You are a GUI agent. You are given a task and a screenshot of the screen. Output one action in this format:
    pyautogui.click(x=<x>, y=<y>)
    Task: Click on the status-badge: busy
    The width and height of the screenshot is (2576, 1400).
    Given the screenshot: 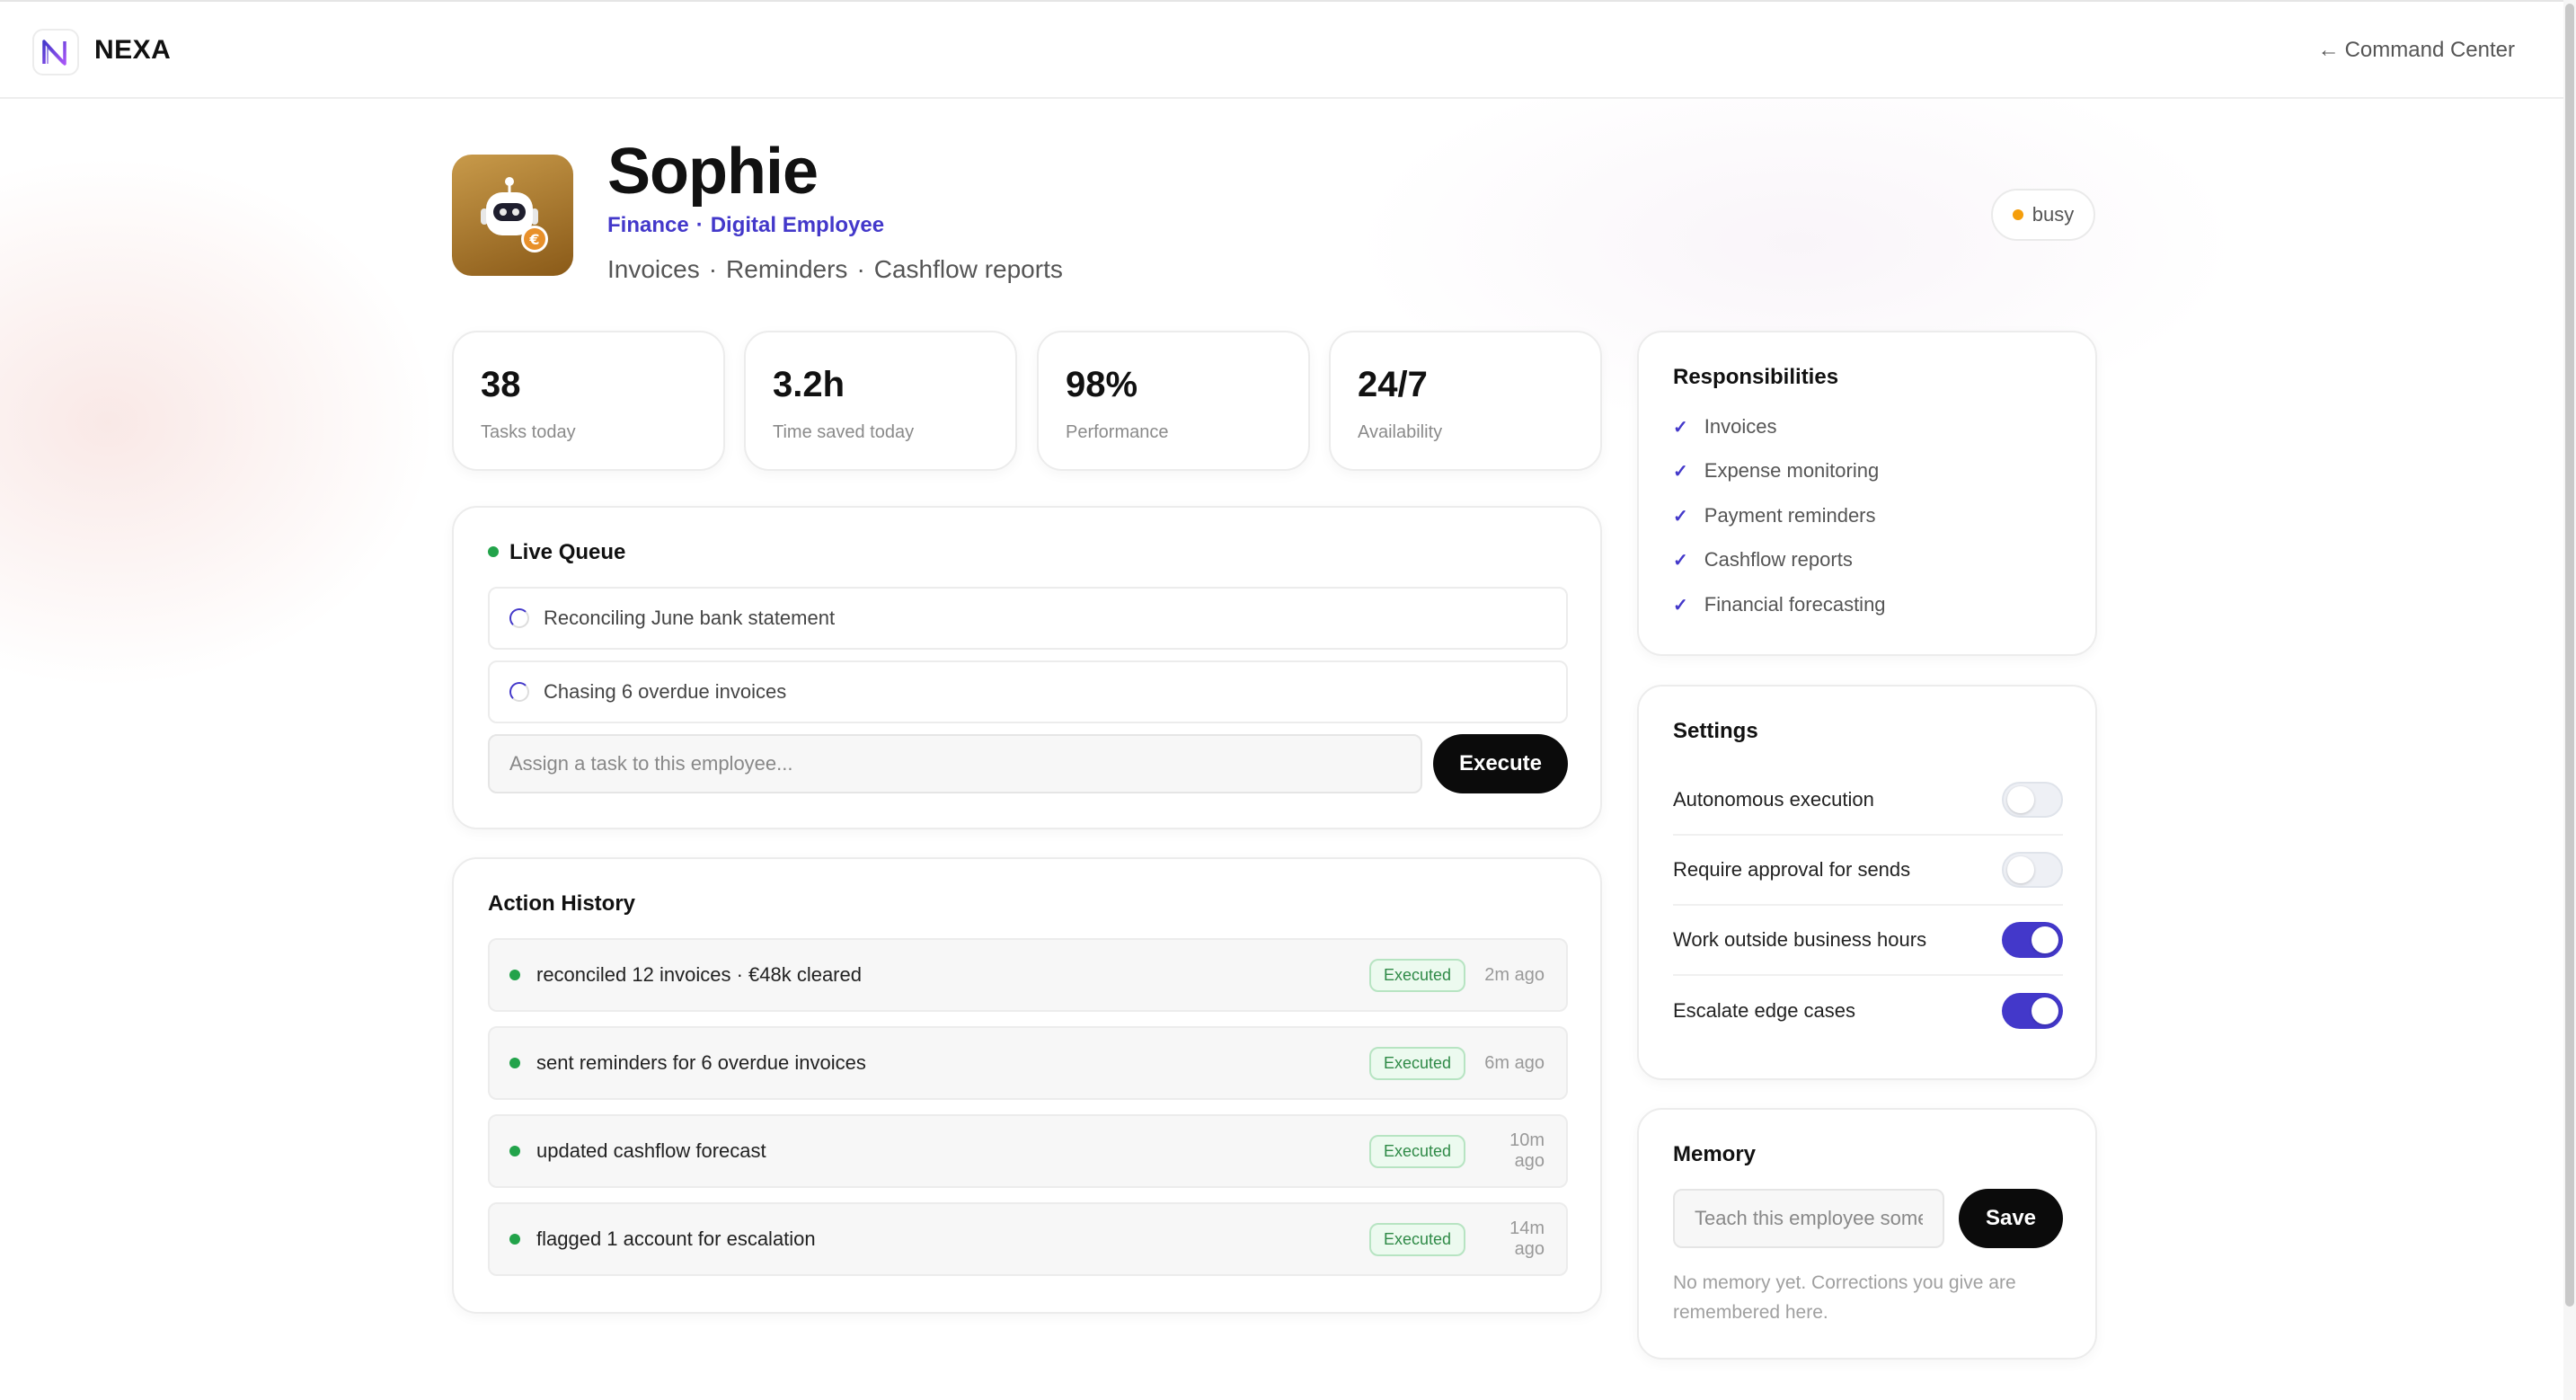 What is the action you would take?
    pyautogui.click(x=2043, y=215)
    